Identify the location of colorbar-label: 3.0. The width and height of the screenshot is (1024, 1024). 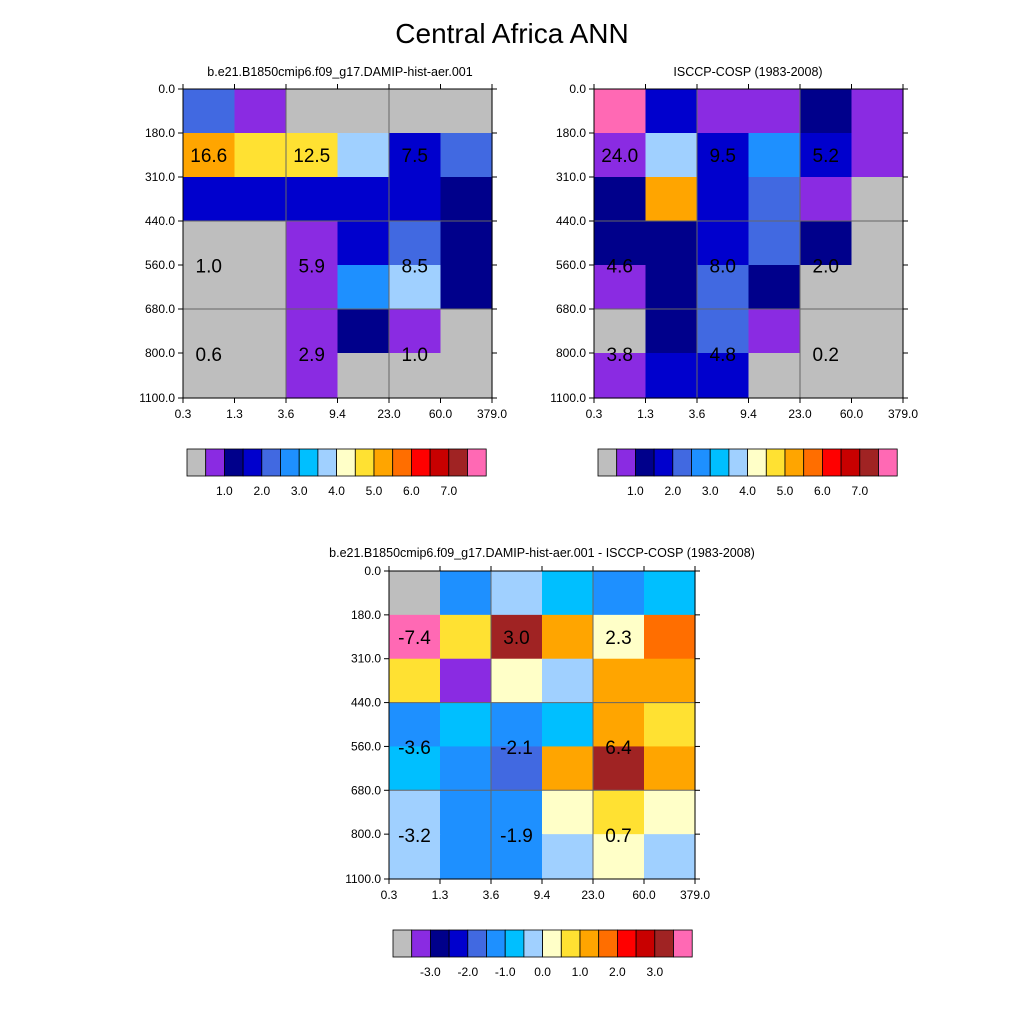
(654, 972).